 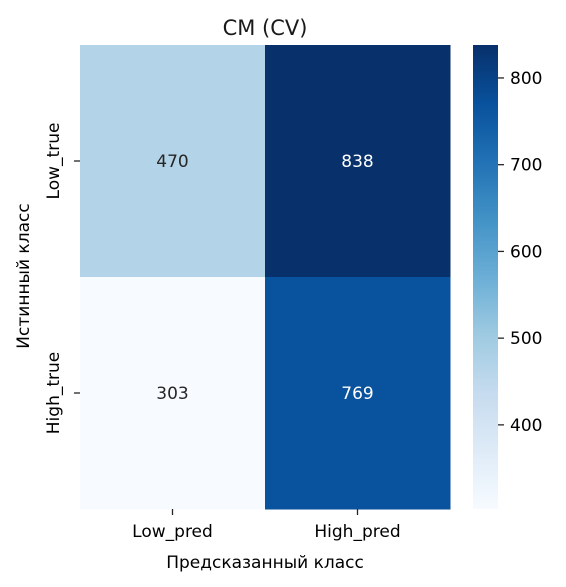 I want to click on y-axis-label: Истинный класс, so click(x=24, y=275).